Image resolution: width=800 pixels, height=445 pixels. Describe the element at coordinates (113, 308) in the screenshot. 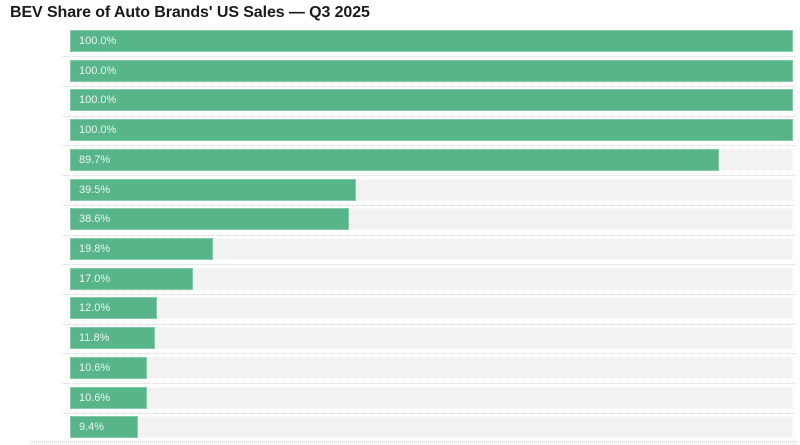

I see `bar-fill: 12.0%` at that location.